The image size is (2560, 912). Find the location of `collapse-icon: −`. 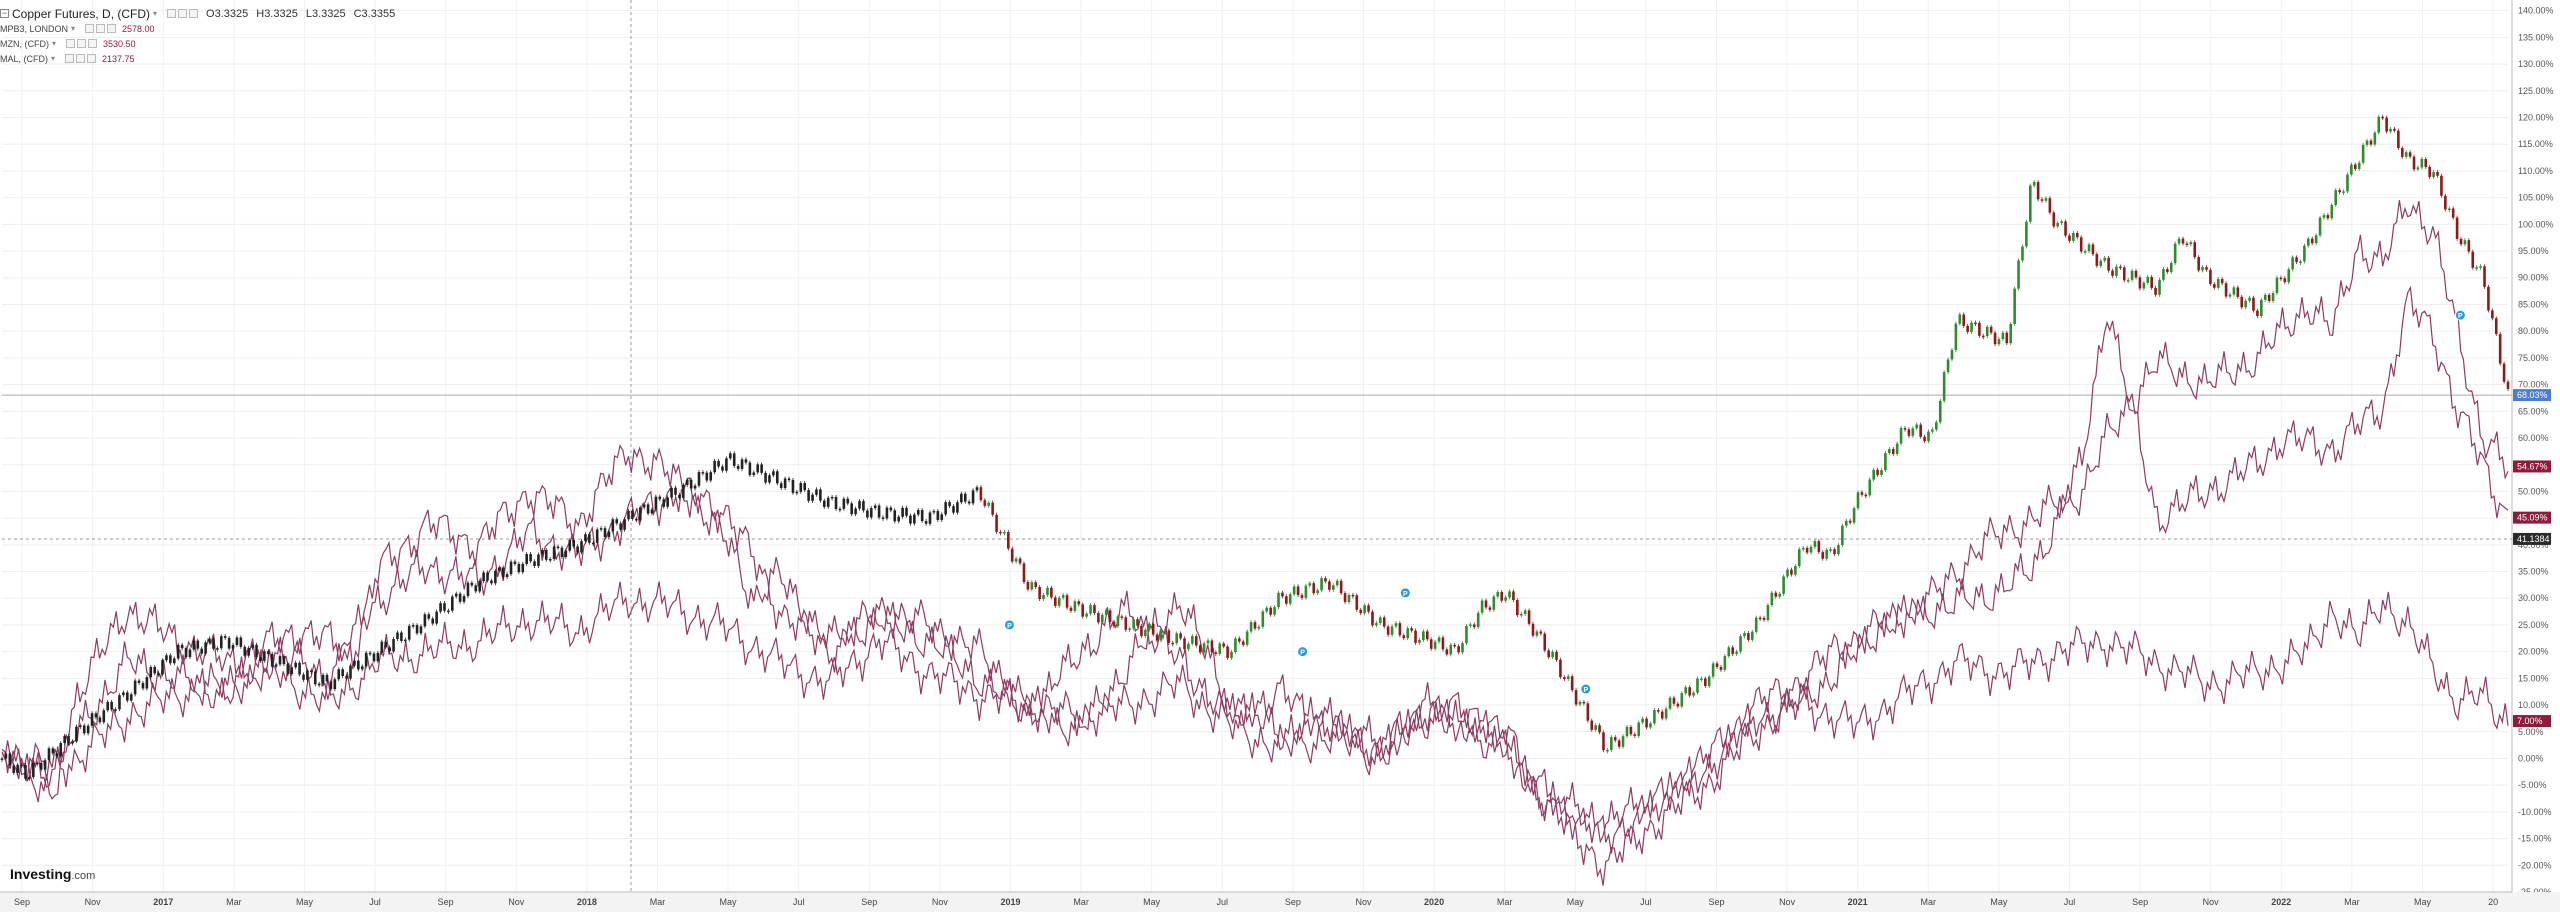

collapse-icon: − is located at coordinates (4, 13).